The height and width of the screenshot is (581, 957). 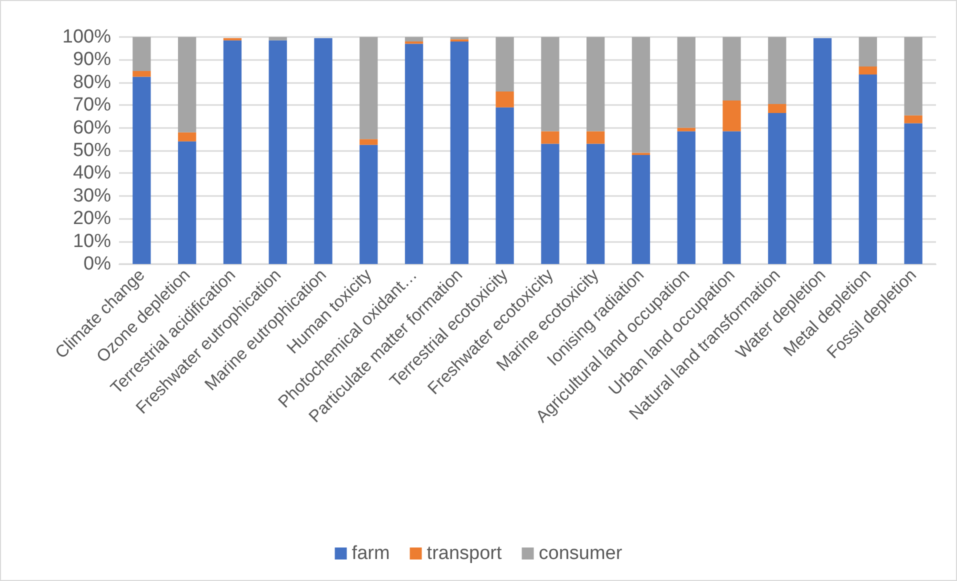 I want to click on legend-label: farm, so click(x=371, y=553).